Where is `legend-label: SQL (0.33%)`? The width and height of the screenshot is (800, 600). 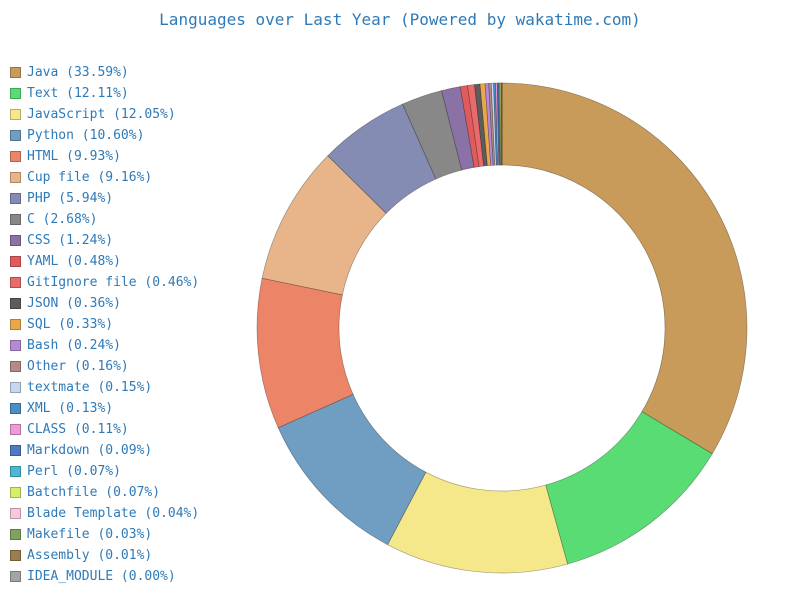 legend-label: SQL (0.33%) is located at coordinates (70, 324).